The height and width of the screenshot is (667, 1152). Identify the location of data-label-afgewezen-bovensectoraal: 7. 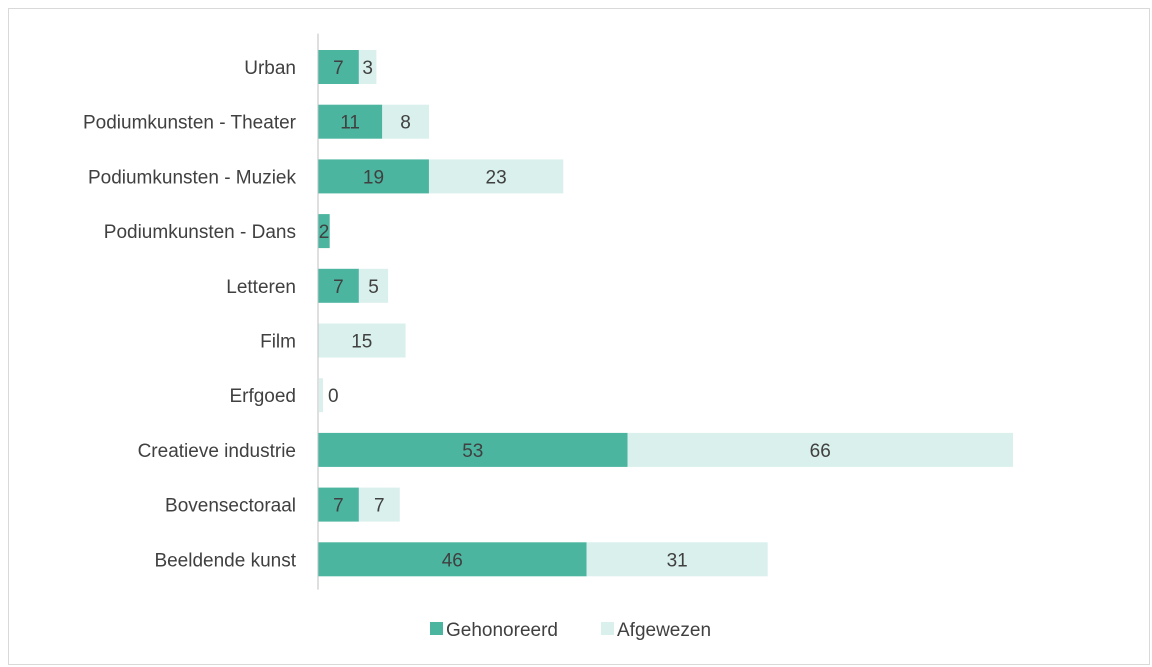
(379, 506).